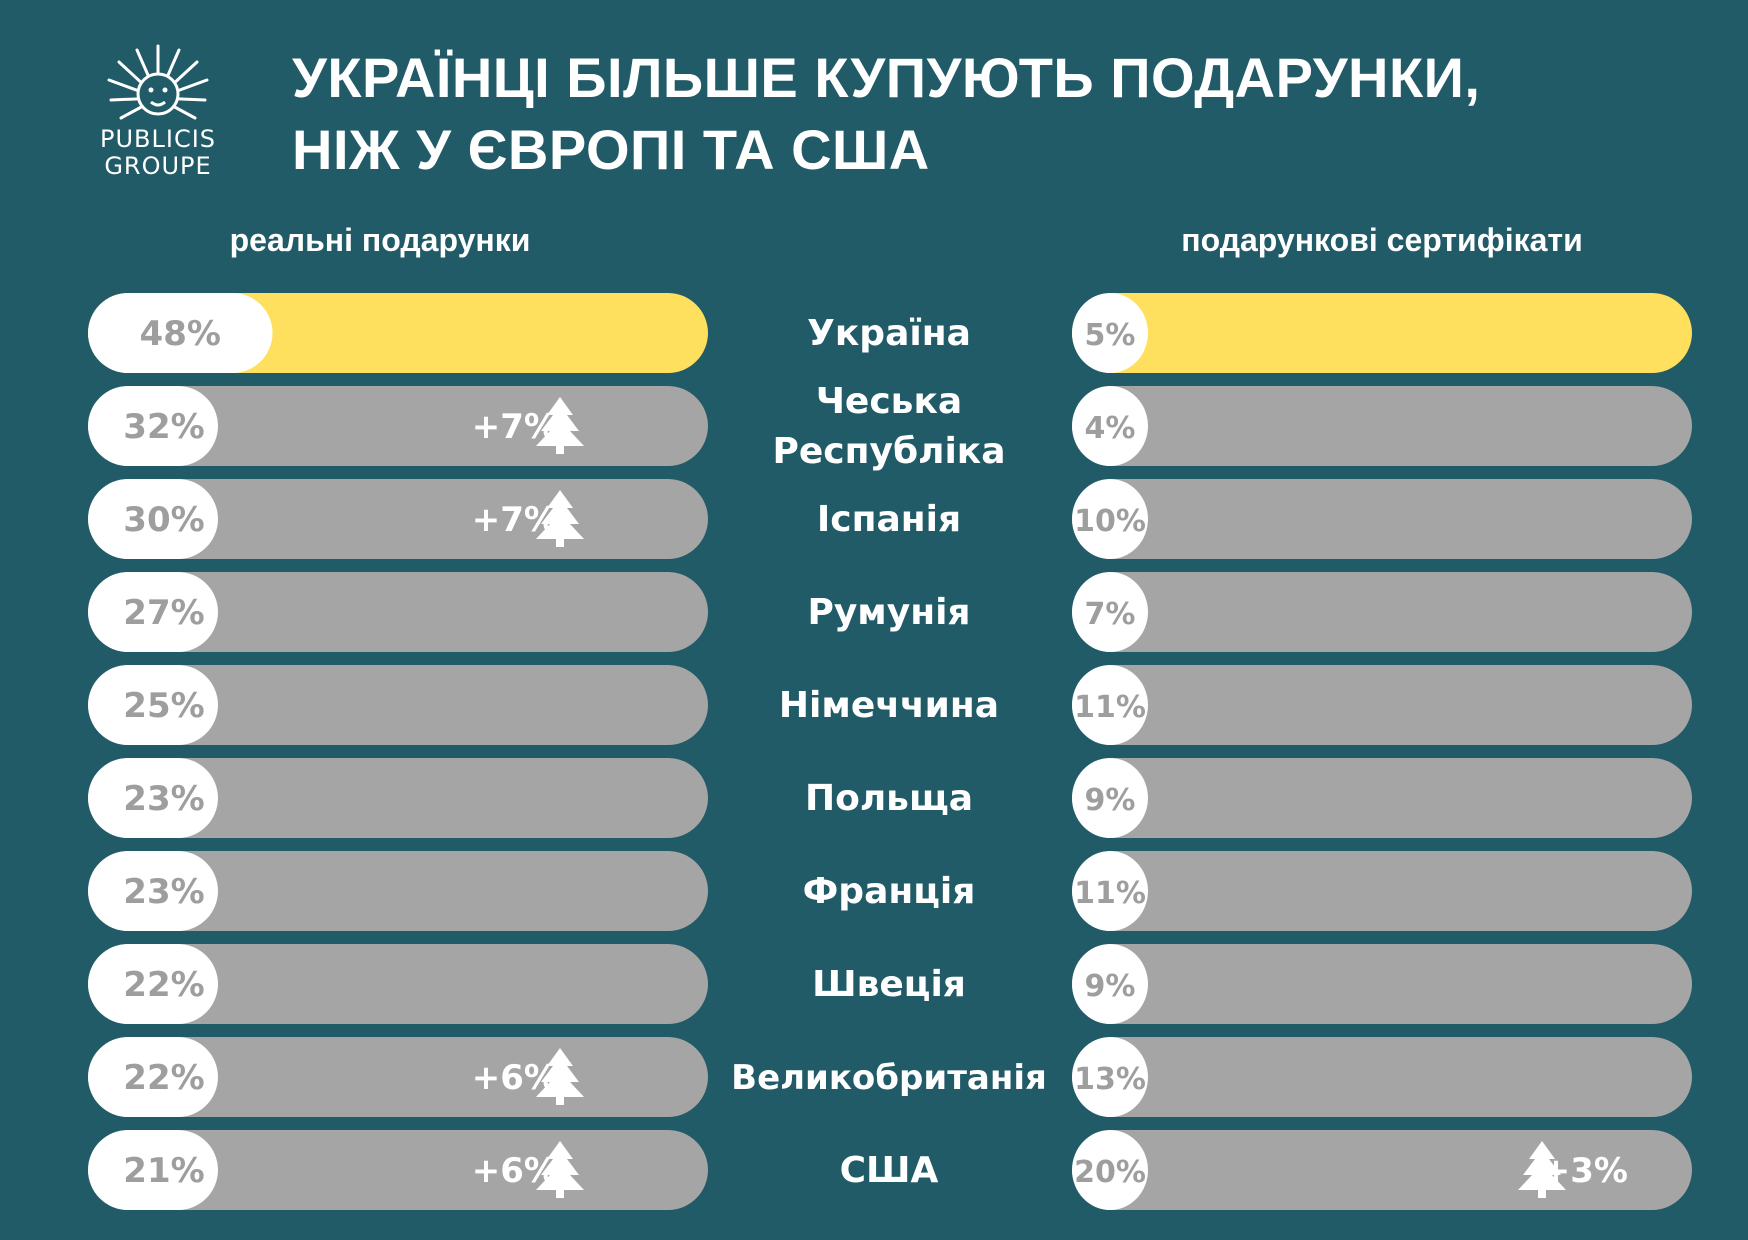  I want to click on country-label-5: Польща, so click(889, 798).